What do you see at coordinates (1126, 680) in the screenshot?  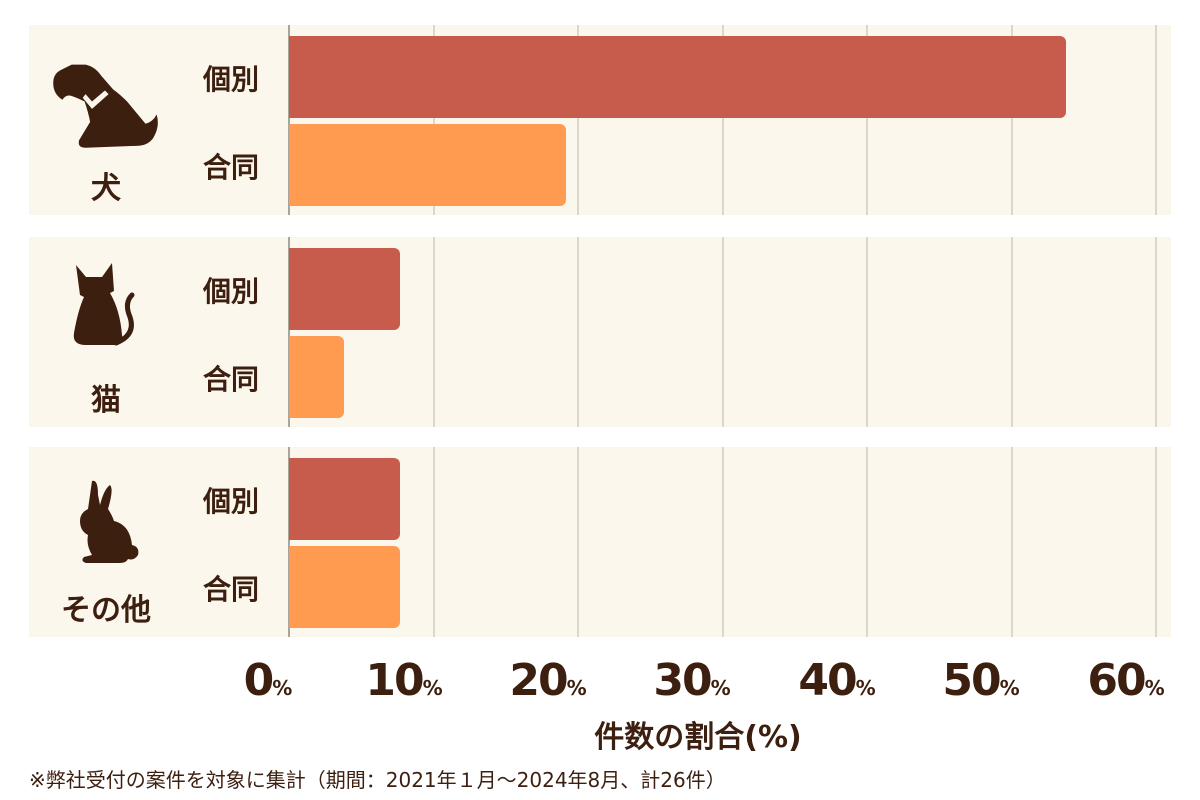 I see `tick-60: 60%` at bounding box center [1126, 680].